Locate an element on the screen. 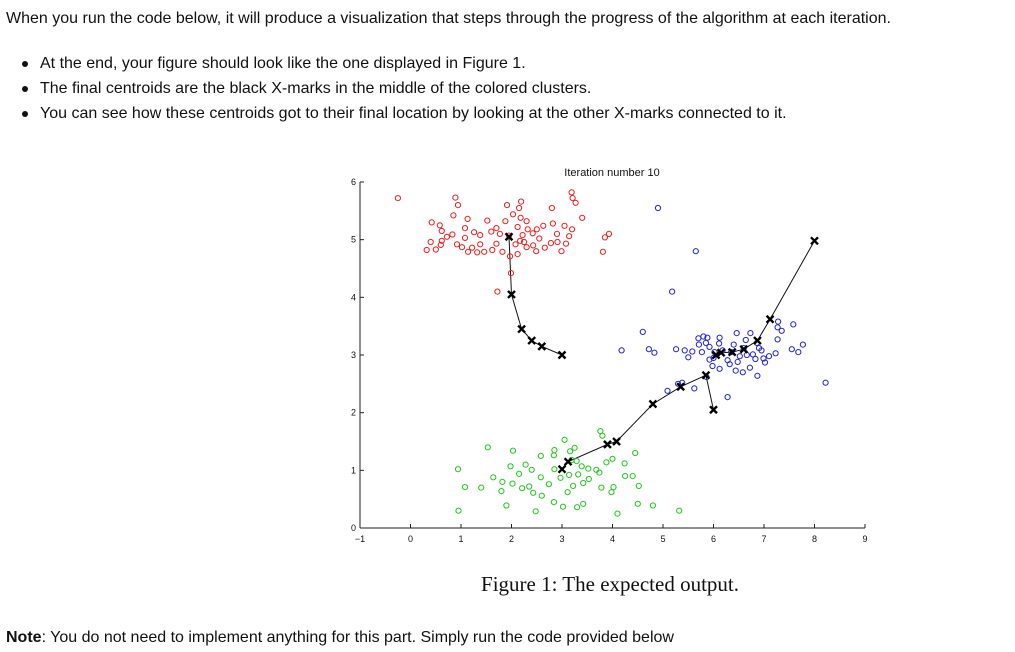 The height and width of the screenshot is (652, 1015). x-tick-label: 7 is located at coordinates (763, 539).